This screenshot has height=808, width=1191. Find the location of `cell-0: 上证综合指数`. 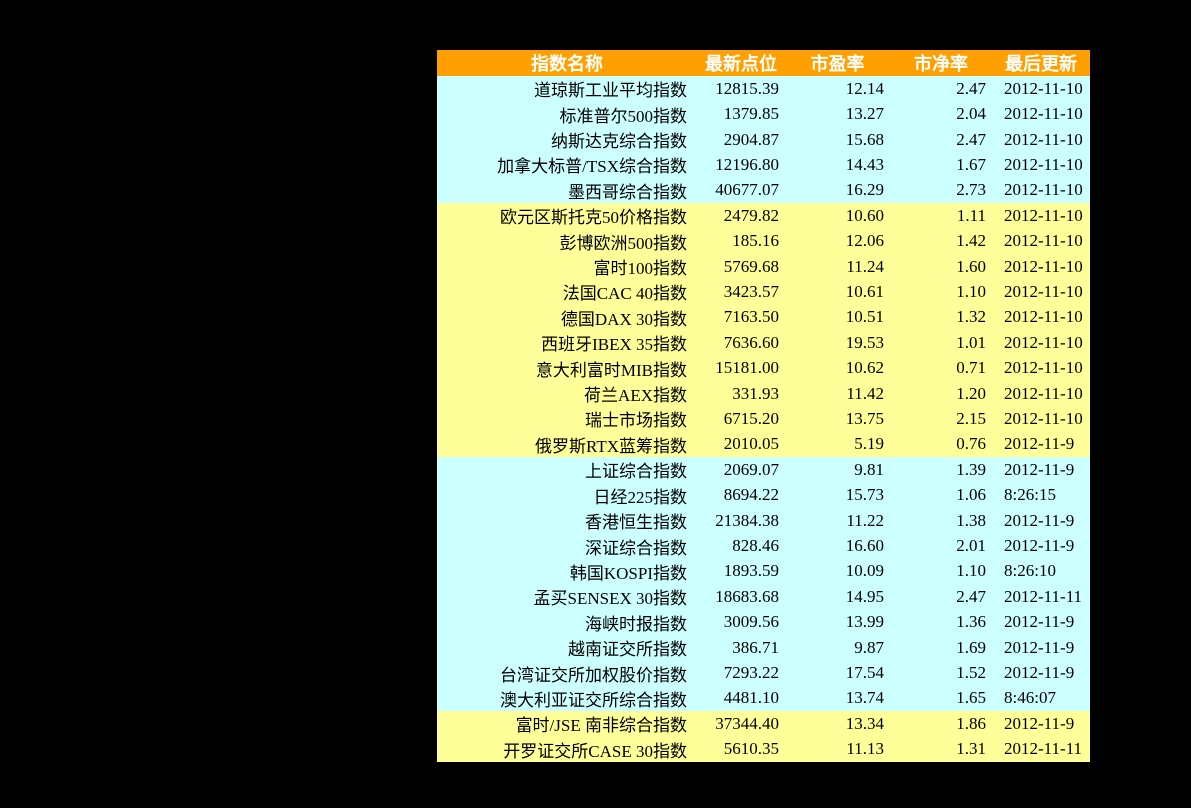

cell-0: 上证综合指数 is located at coordinates (567, 470).